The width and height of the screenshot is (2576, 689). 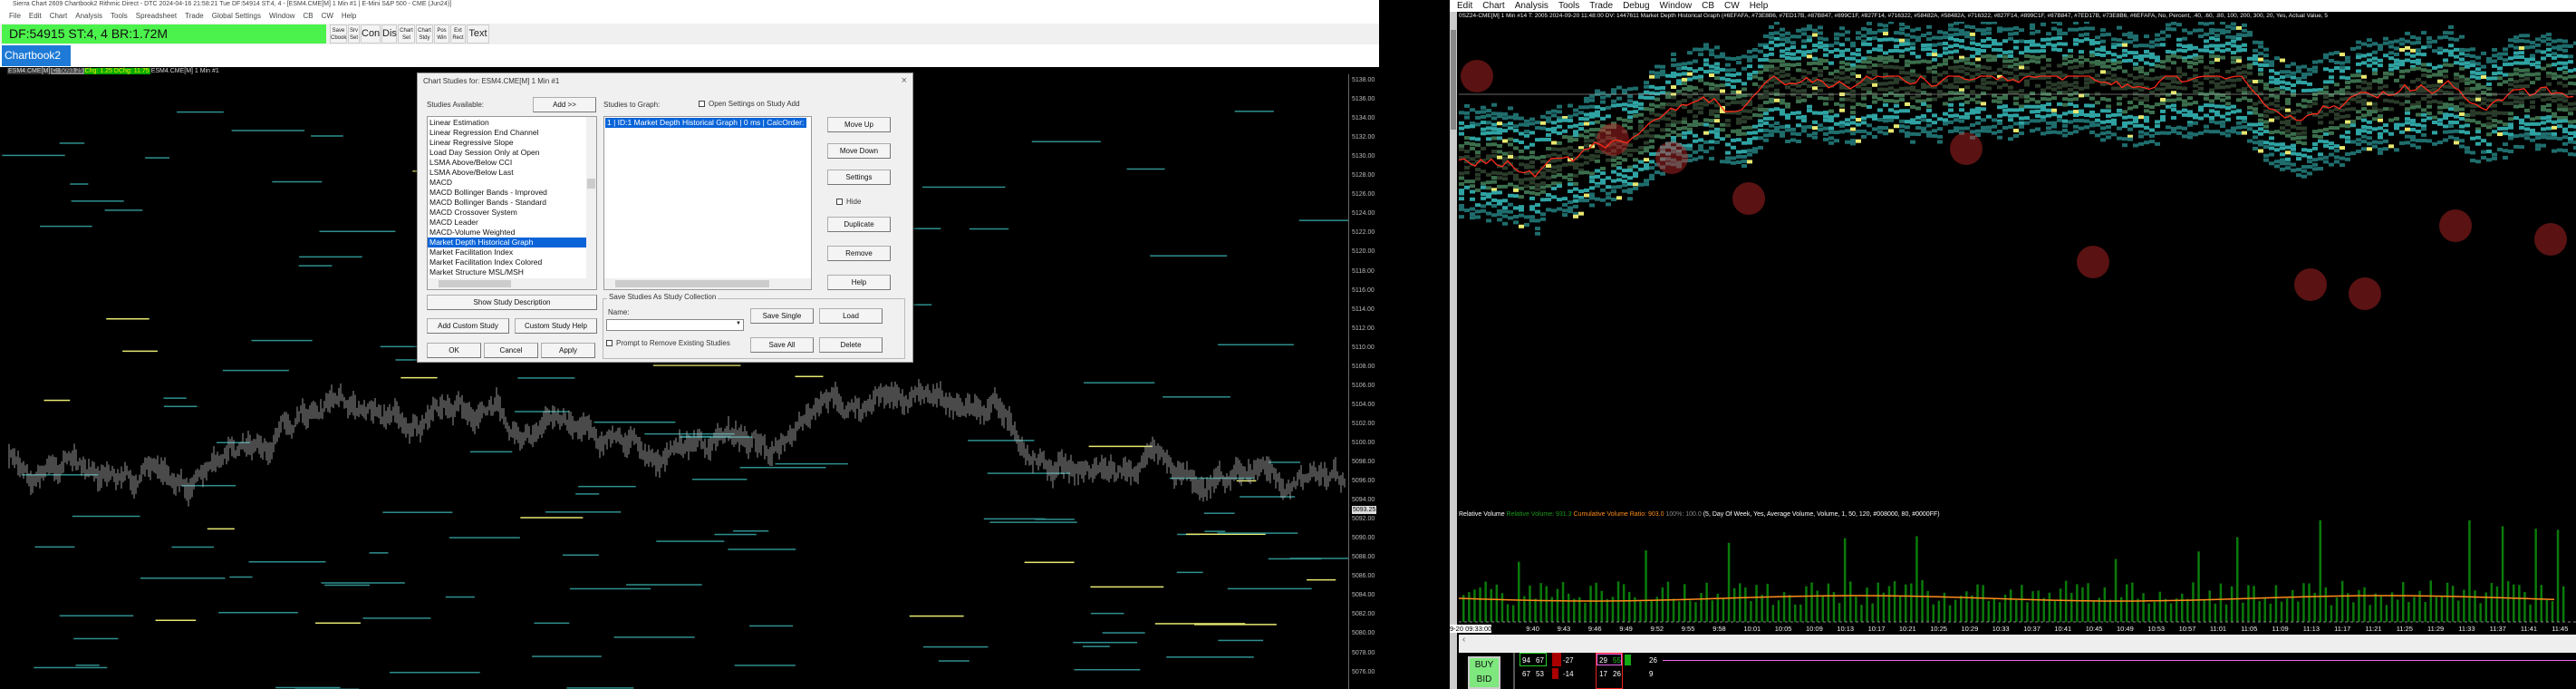 I want to click on delete-button: Delete, so click(x=851, y=345).